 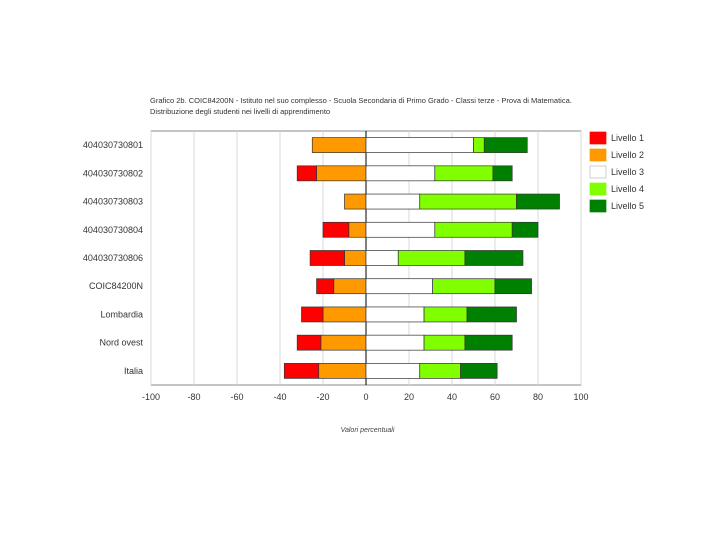 What do you see at coordinates (627, 138) in the screenshot?
I see `legend-label: Livello 1` at bounding box center [627, 138].